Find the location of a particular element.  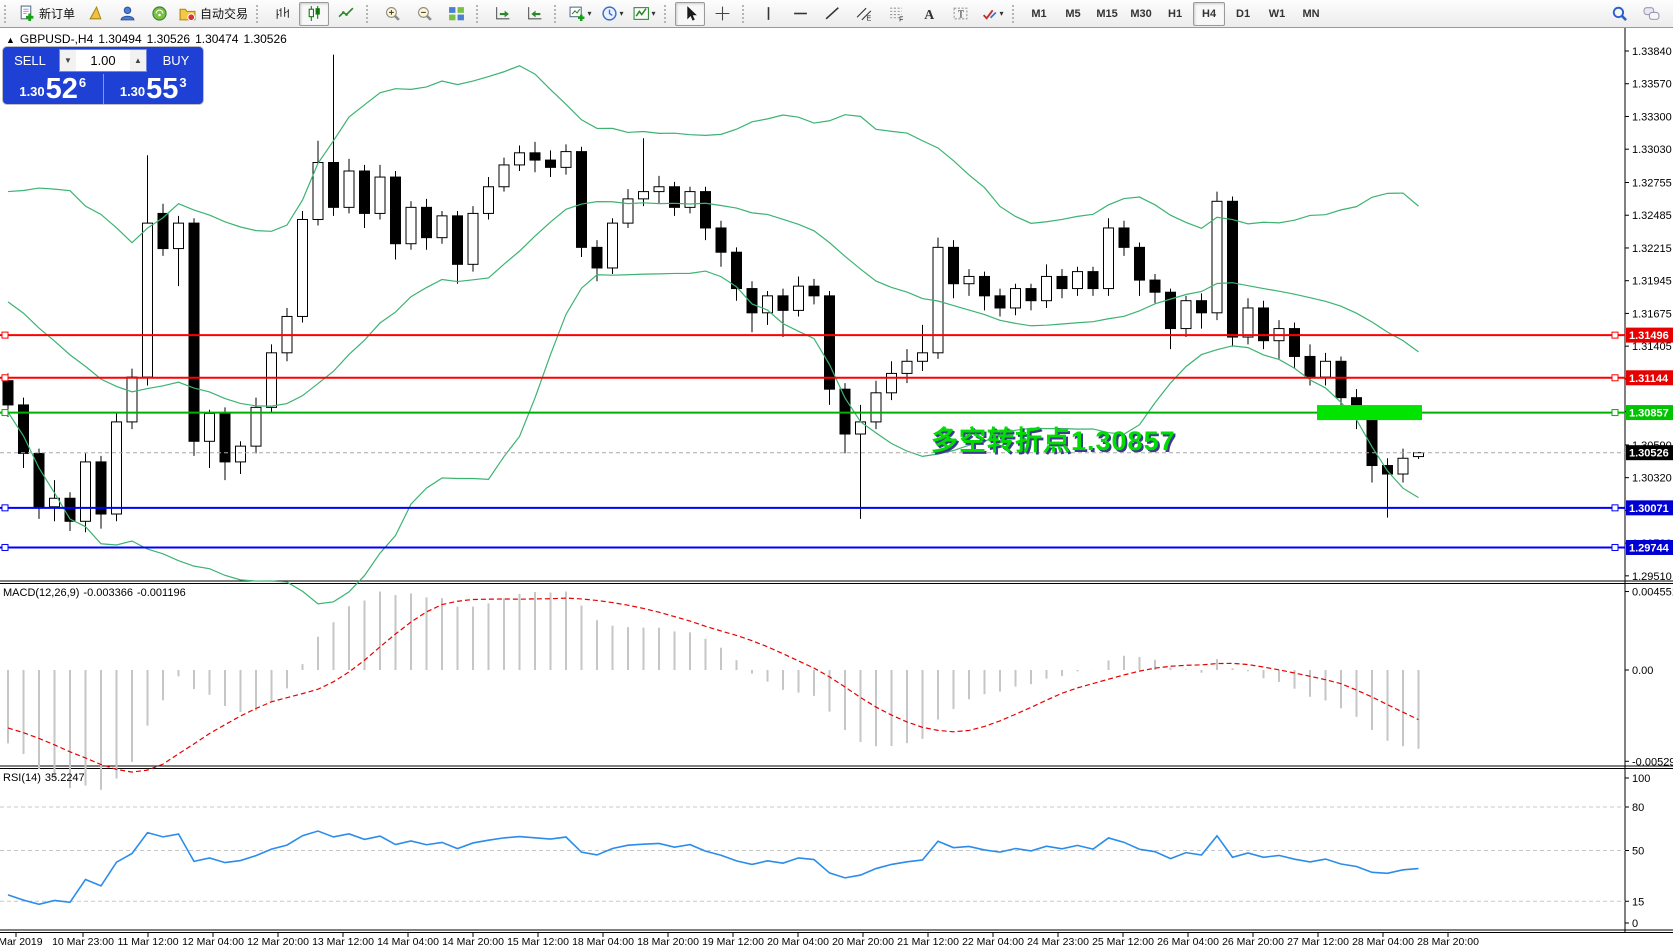

toolbar-grip is located at coordinates (369, 13).